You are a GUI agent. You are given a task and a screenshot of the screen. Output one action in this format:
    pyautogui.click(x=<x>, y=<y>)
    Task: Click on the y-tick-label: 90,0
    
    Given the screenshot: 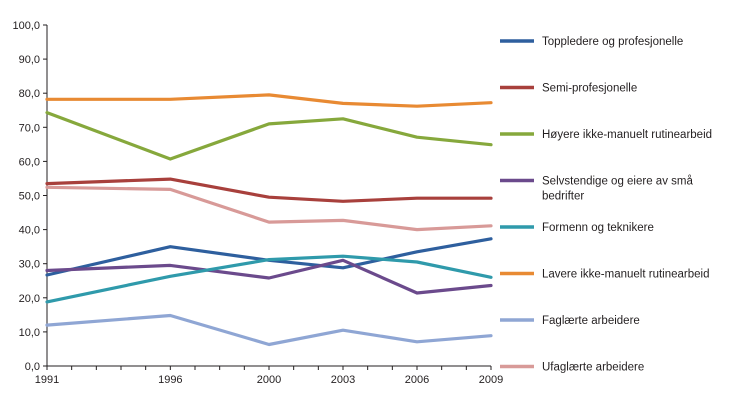 What is the action you would take?
    pyautogui.click(x=29, y=60)
    